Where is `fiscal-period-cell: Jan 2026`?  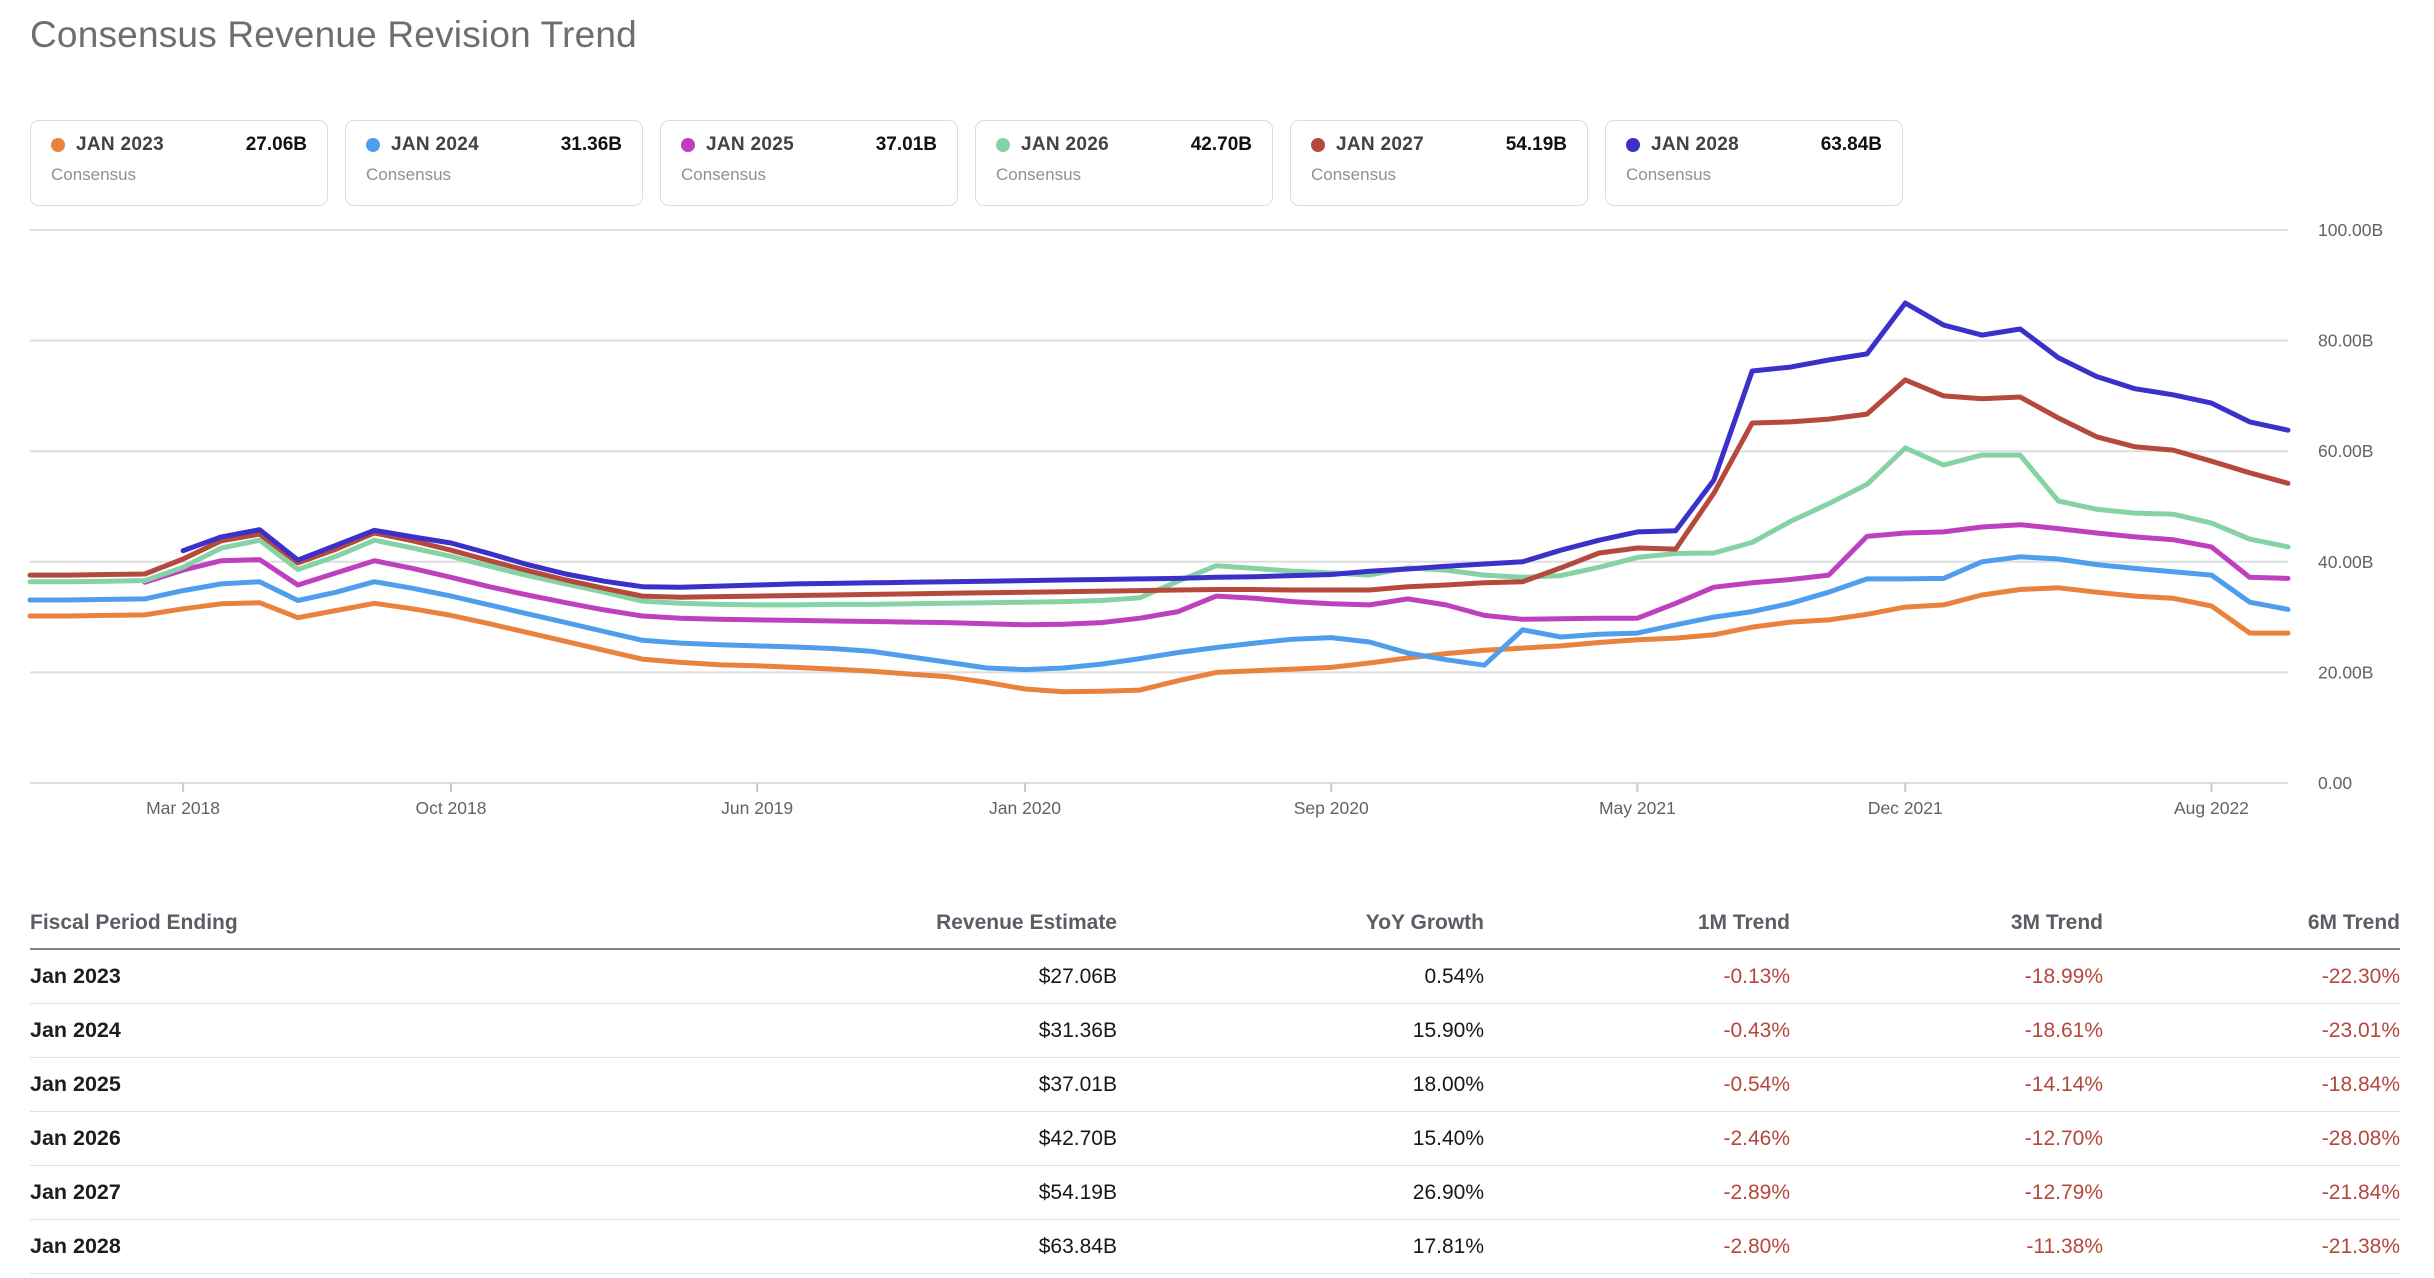 fiscal-period-cell: Jan 2026 is located at coordinates (75, 1138).